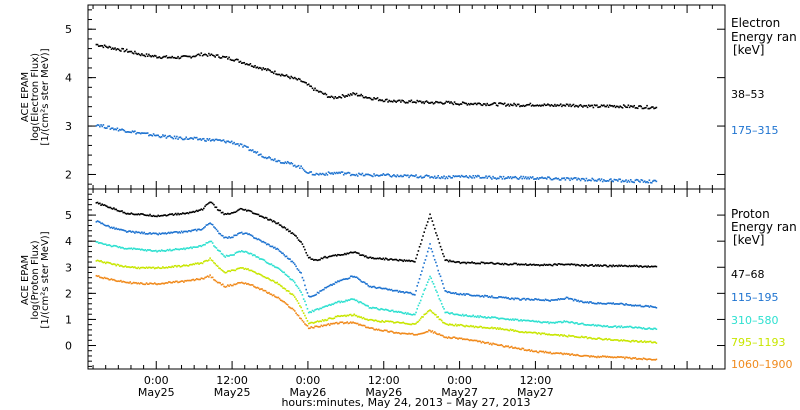 The width and height of the screenshot is (800, 410). I want to click on proton-legend-item-2: 115–195, so click(755, 297).